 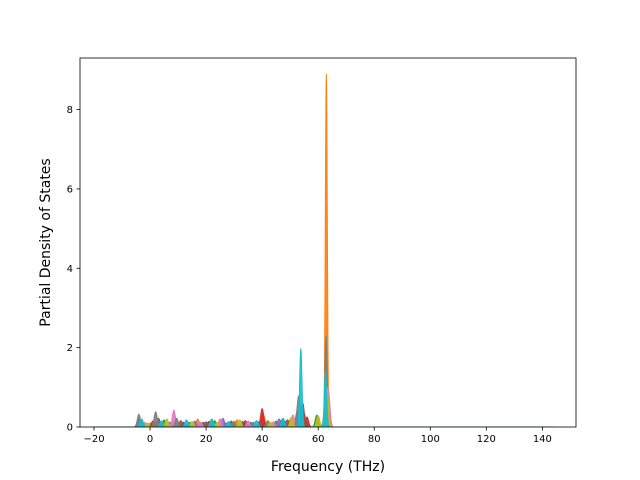 What do you see at coordinates (262, 439) in the screenshot?
I see `x-tick-label: 40` at bounding box center [262, 439].